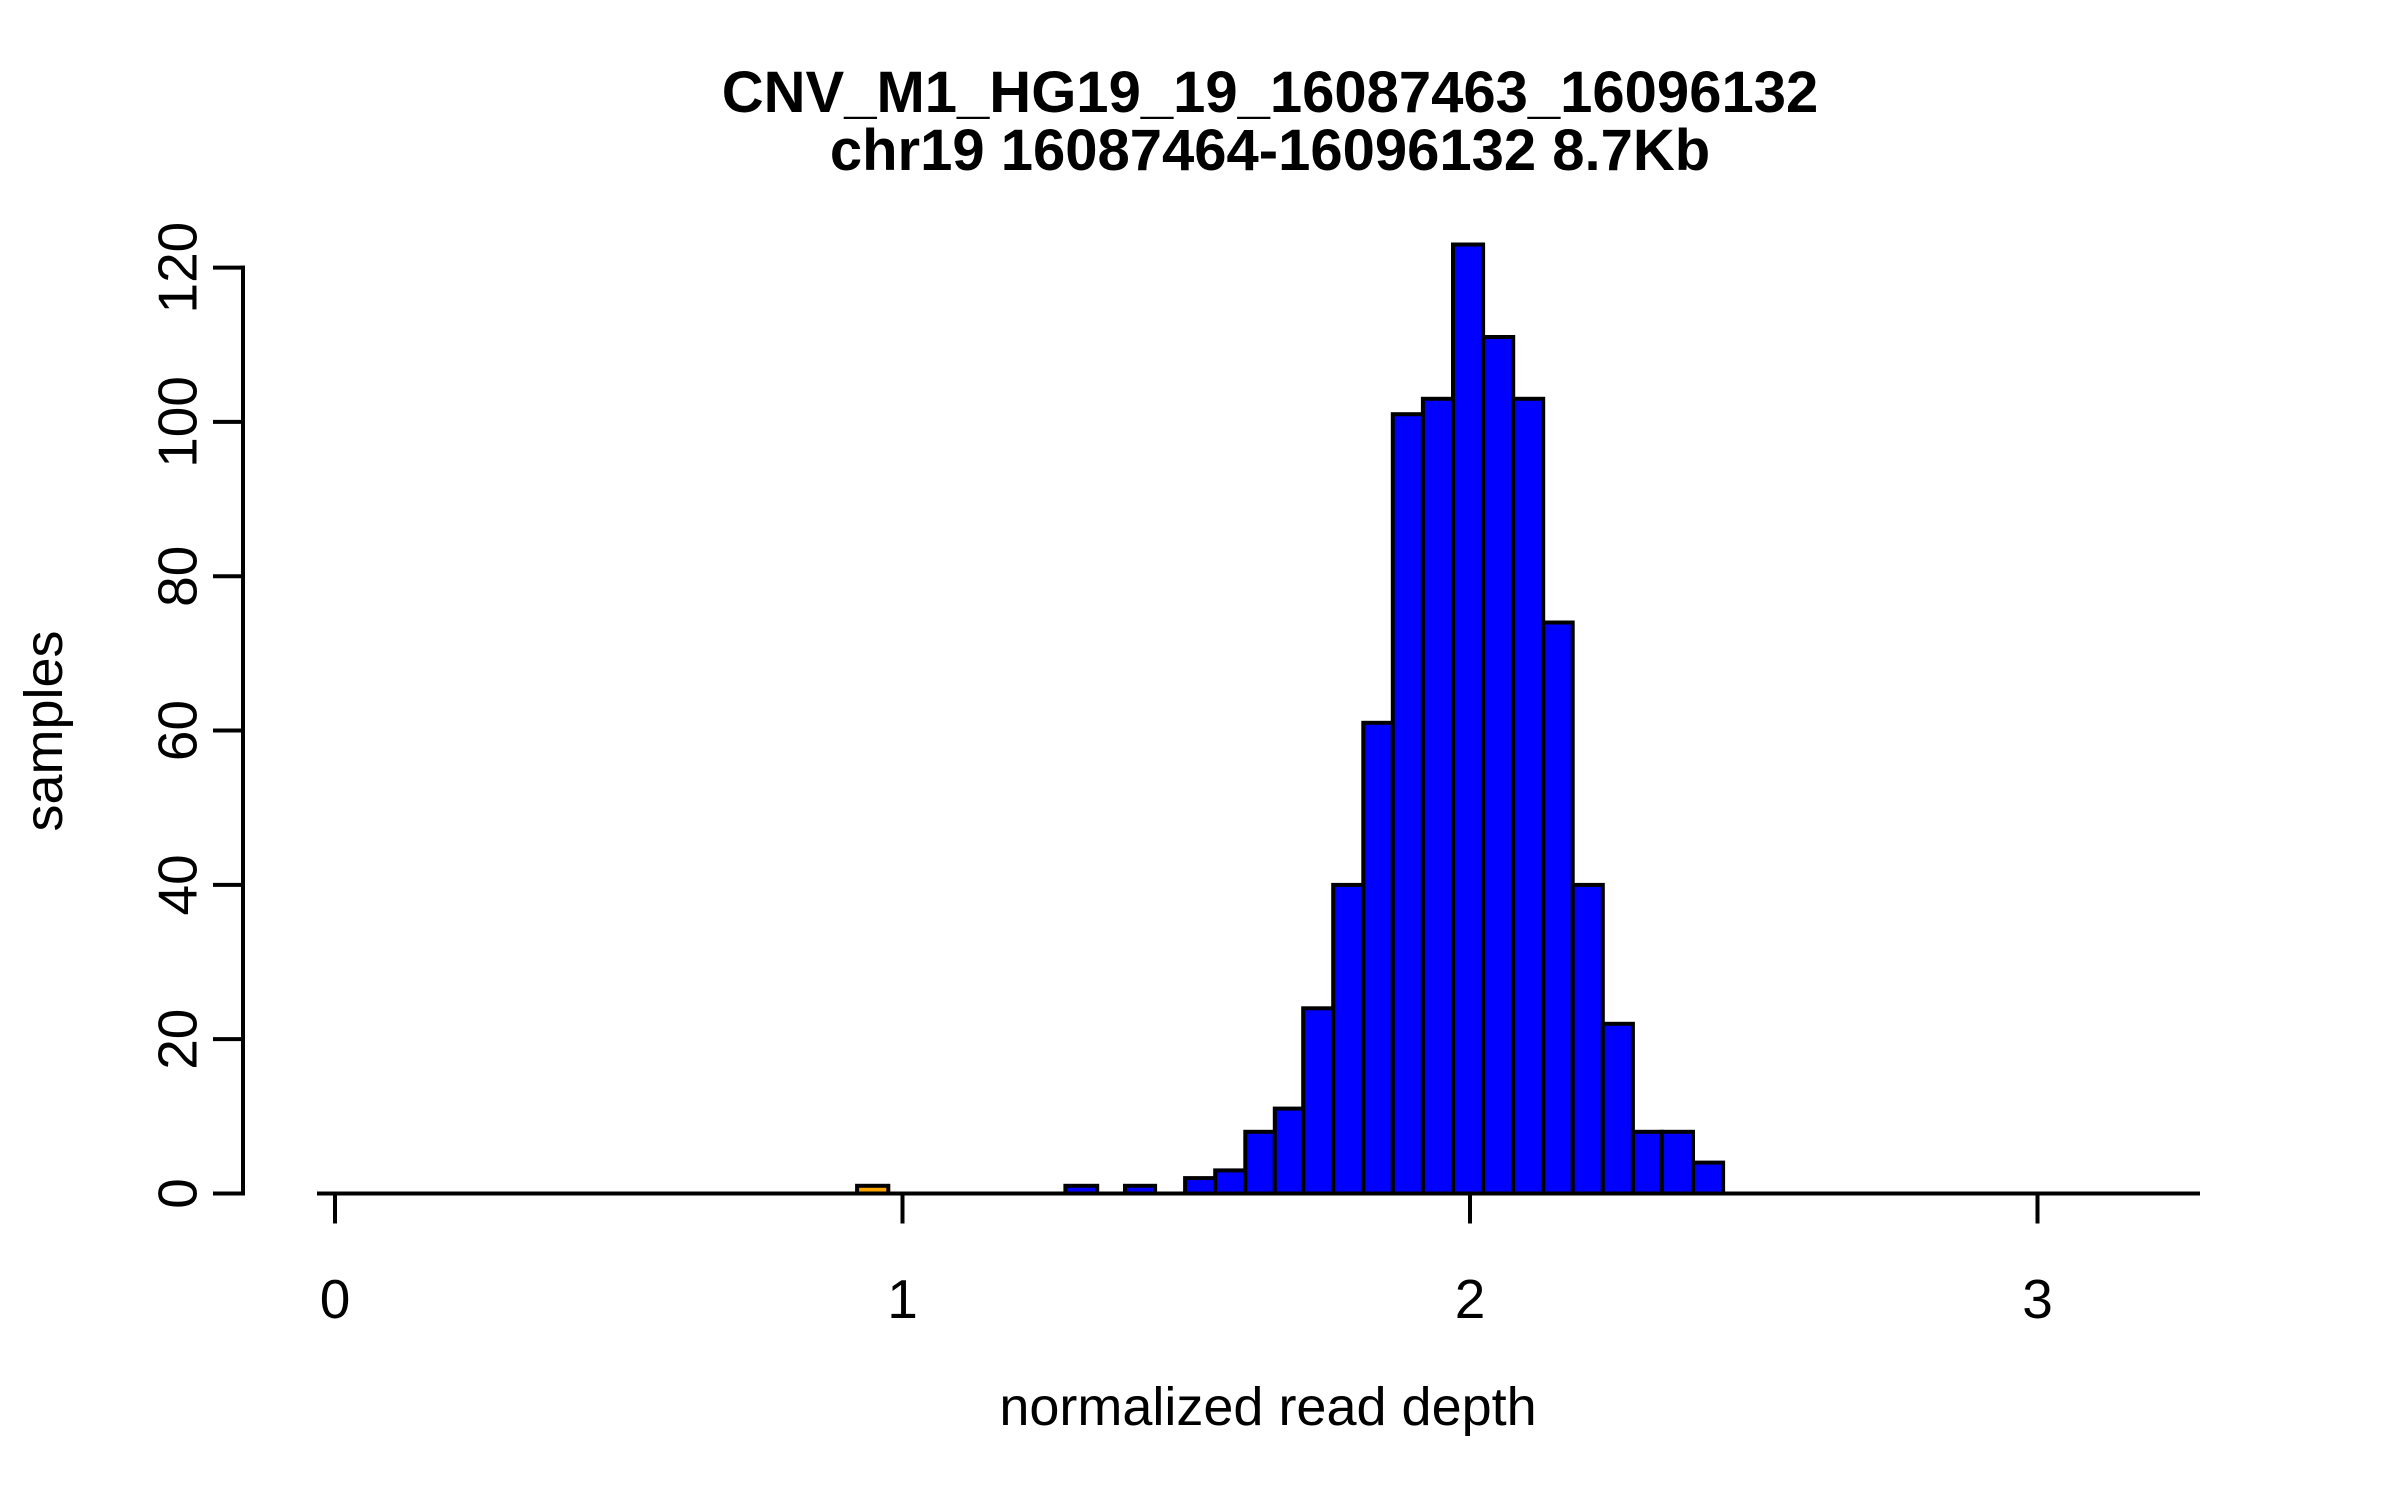 The image size is (2400, 1500). Describe the element at coordinates (2037, 1299) in the screenshot. I see `x-axis-tick-label: 3` at that location.